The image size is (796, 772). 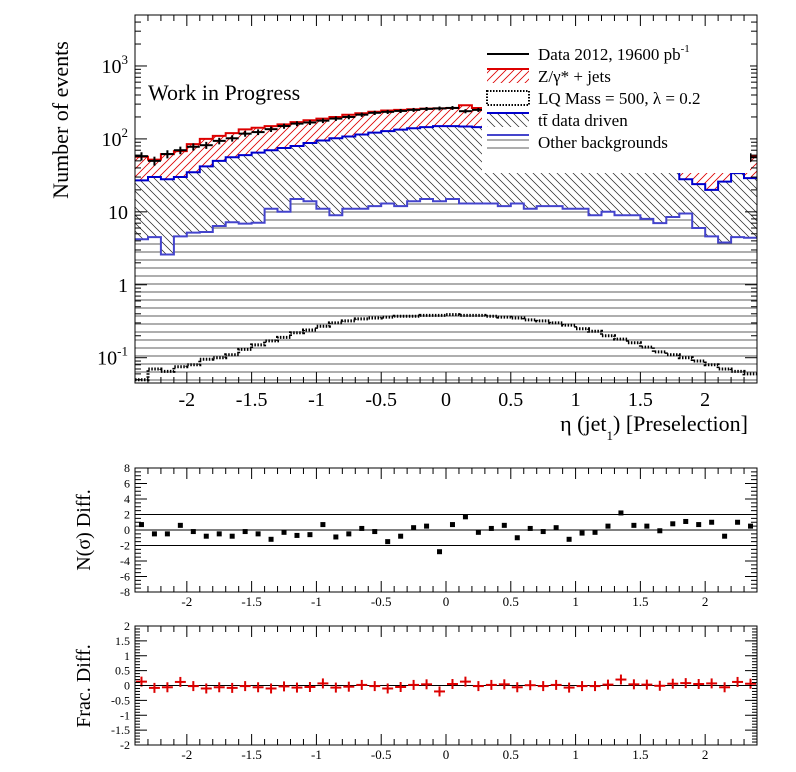 I want to click on y-tick-label: 6, so click(x=127, y=484).